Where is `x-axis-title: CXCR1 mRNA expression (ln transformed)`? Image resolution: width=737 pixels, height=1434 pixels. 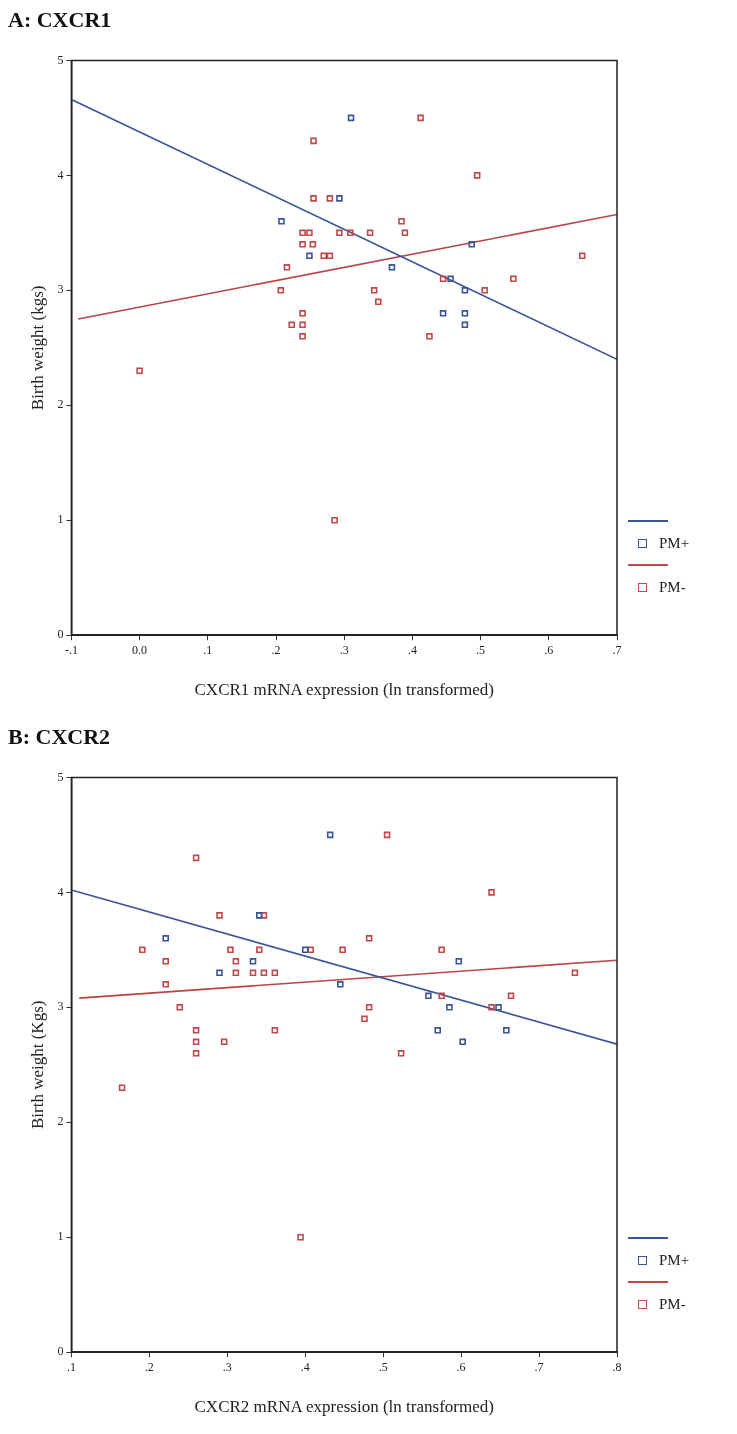 x-axis-title: CXCR1 mRNA expression (ln transformed) is located at coordinates (344, 690).